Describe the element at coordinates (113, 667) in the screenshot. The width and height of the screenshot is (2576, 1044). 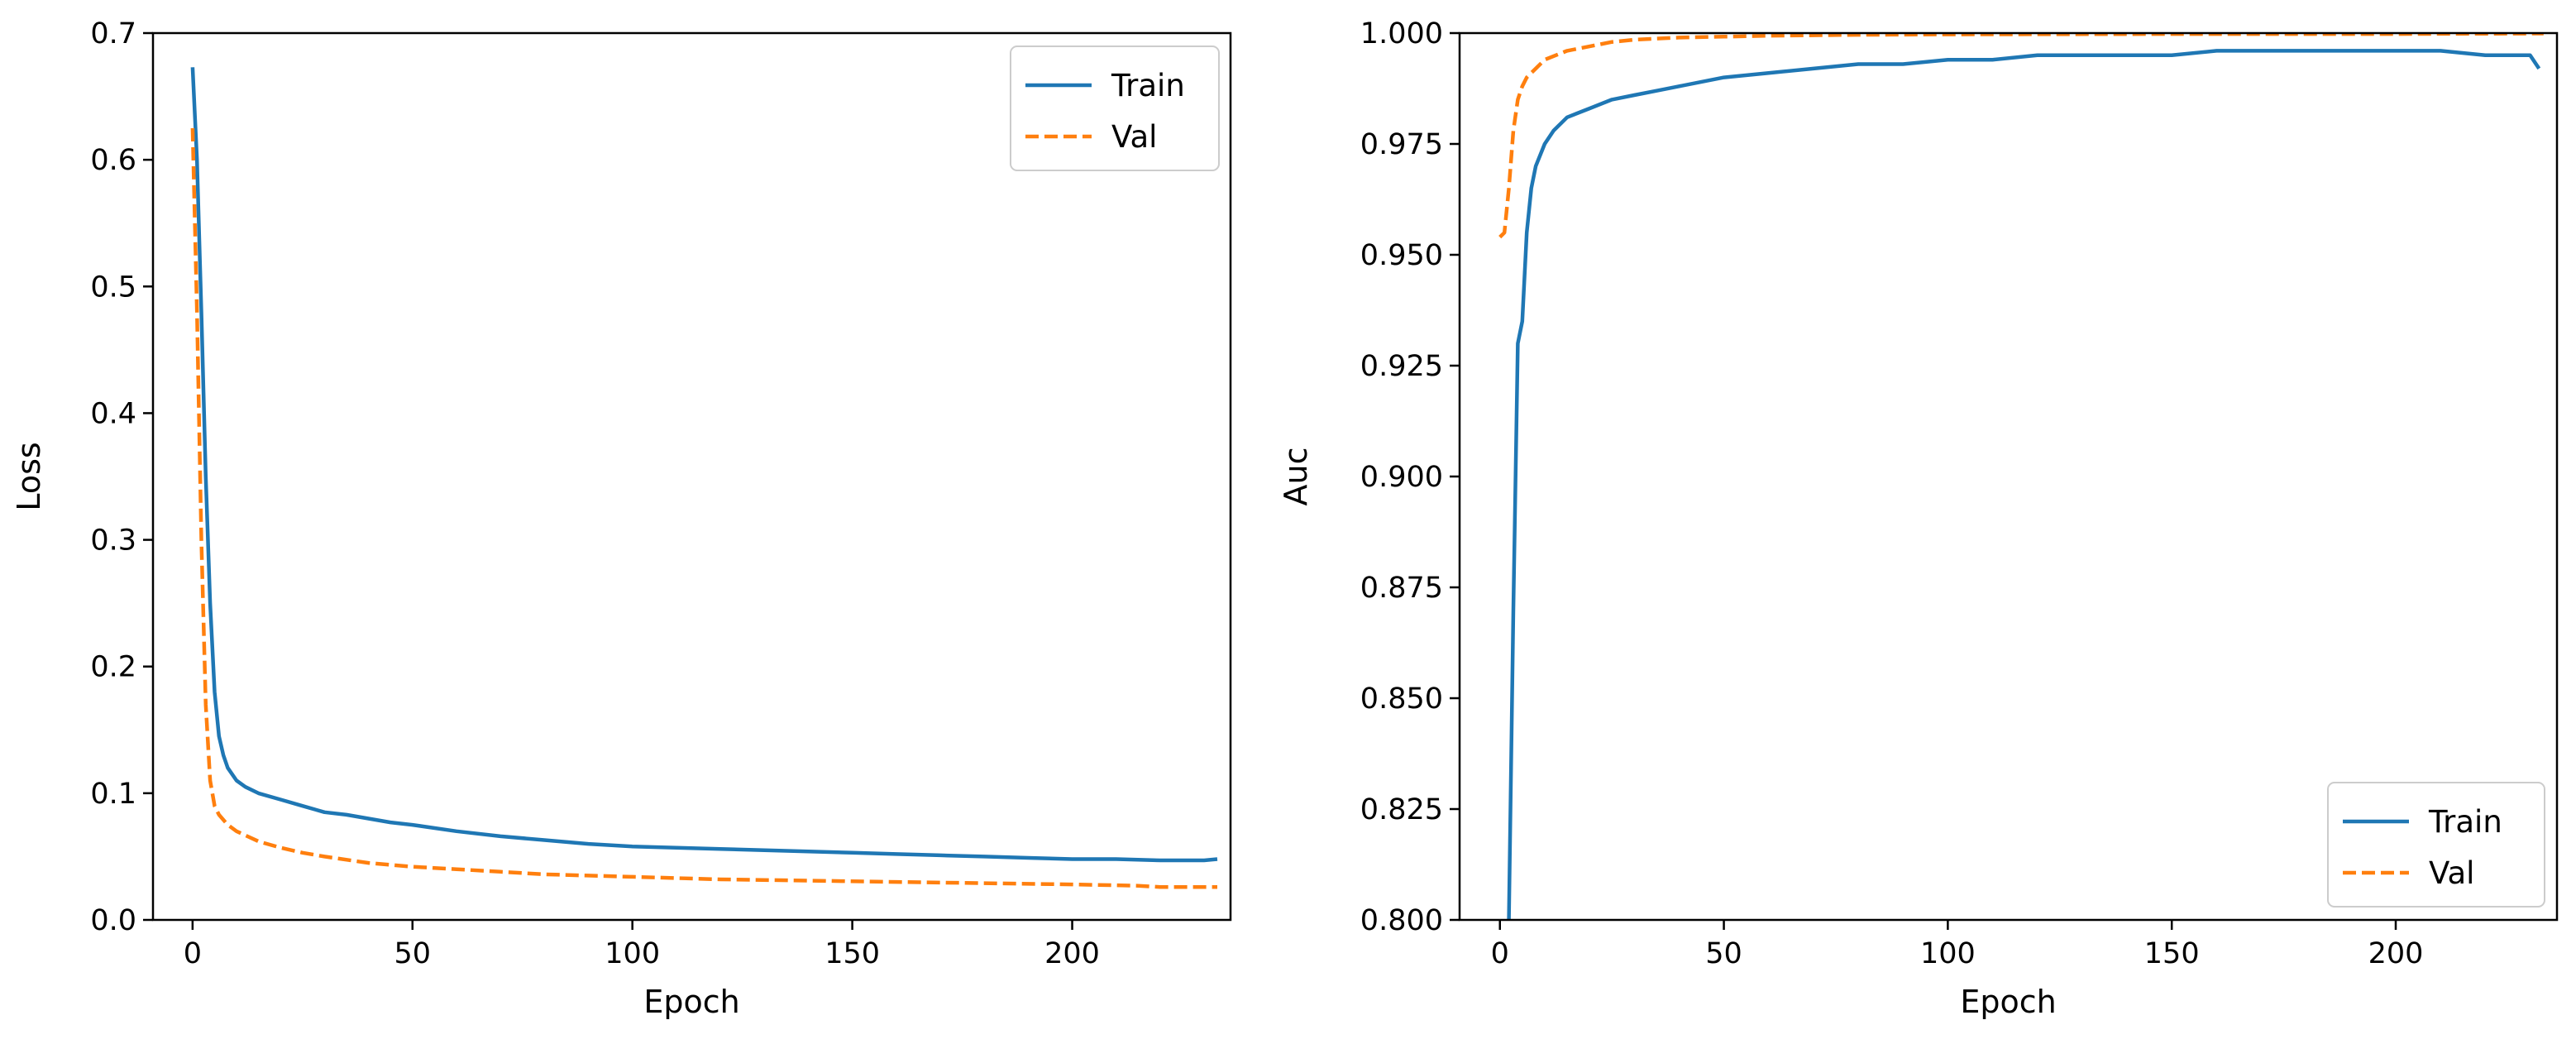
I see `y-tick-label: 0.2` at that location.